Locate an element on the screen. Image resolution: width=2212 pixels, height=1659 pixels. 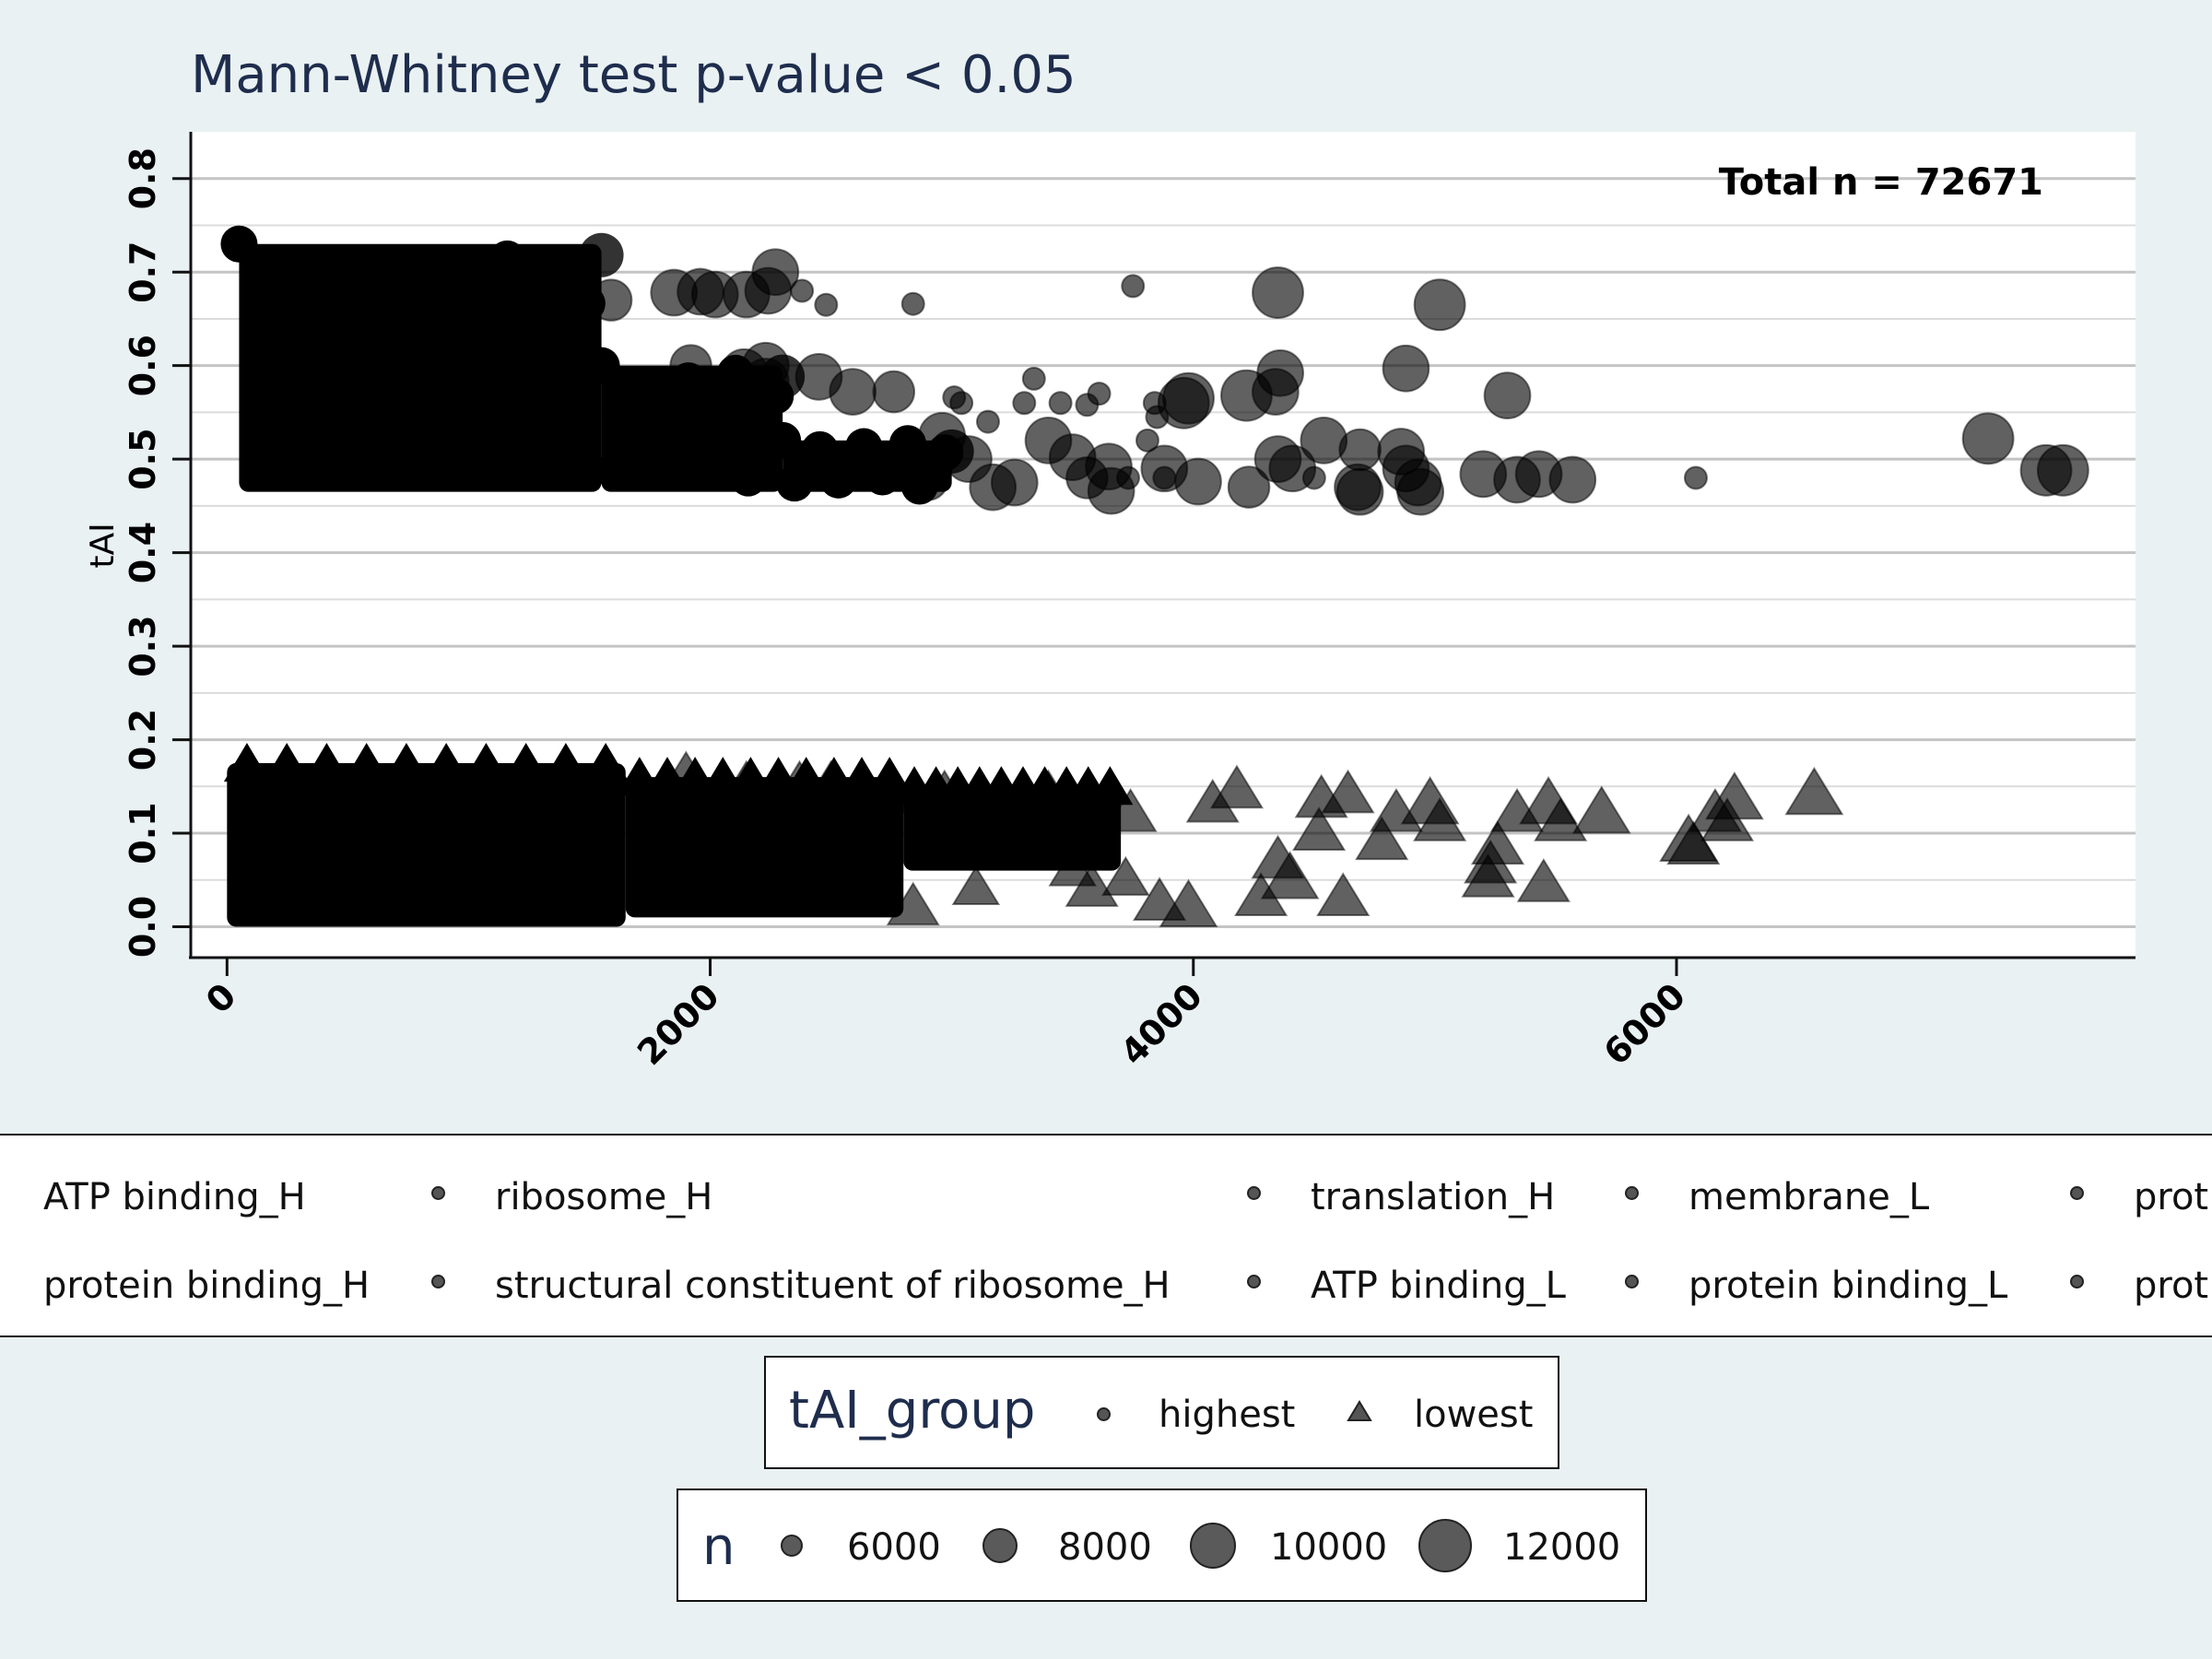
legend-item-ribosome-h: ribosome_H is located at coordinates (604, 1197).